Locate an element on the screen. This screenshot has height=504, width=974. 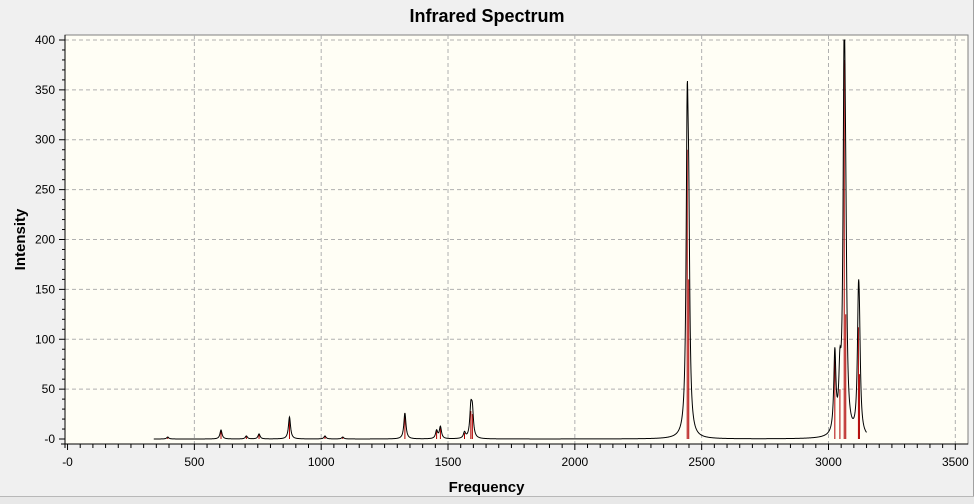
y-tick-label: 300 is located at coordinates (45, 140).